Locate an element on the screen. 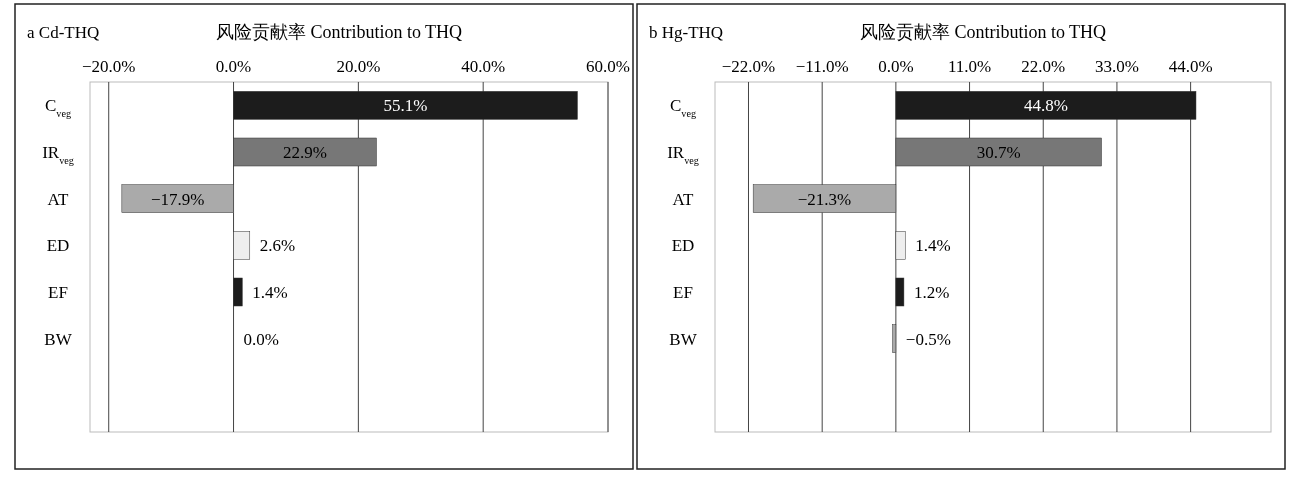 This screenshot has height=493, width=1294. xtick: 11.0% is located at coordinates (969, 66).